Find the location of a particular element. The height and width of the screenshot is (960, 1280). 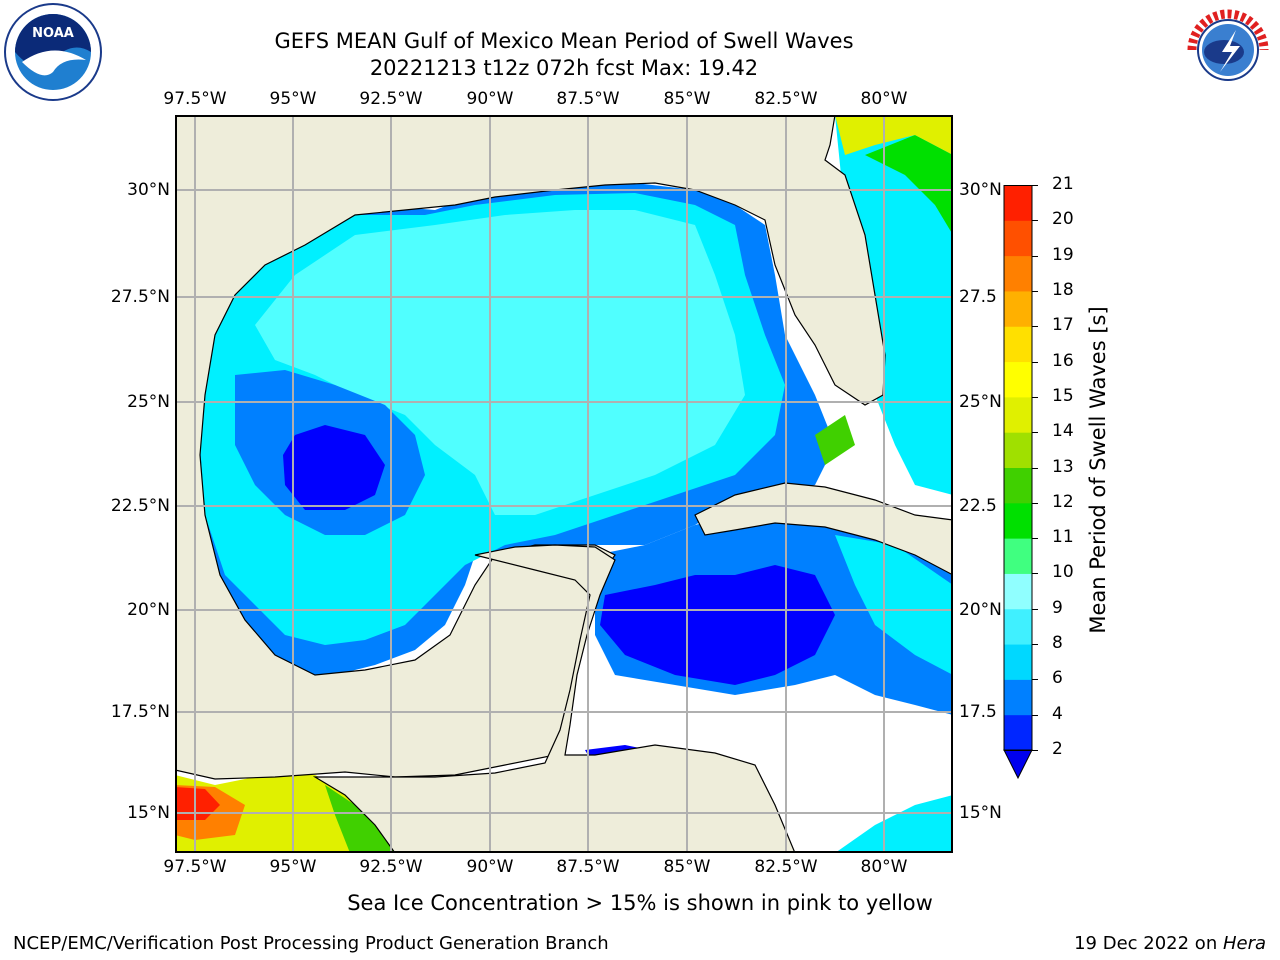

lon-label-bottom: 82.5°W is located at coordinates (786, 867).